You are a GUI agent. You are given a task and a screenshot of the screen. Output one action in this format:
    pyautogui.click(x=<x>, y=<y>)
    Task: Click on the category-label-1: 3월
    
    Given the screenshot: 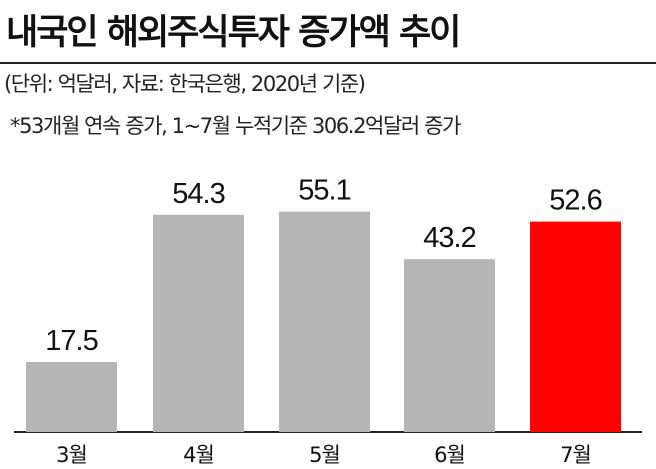 What is the action you would take?
    pyautogui.click(x=71, y=455)
    